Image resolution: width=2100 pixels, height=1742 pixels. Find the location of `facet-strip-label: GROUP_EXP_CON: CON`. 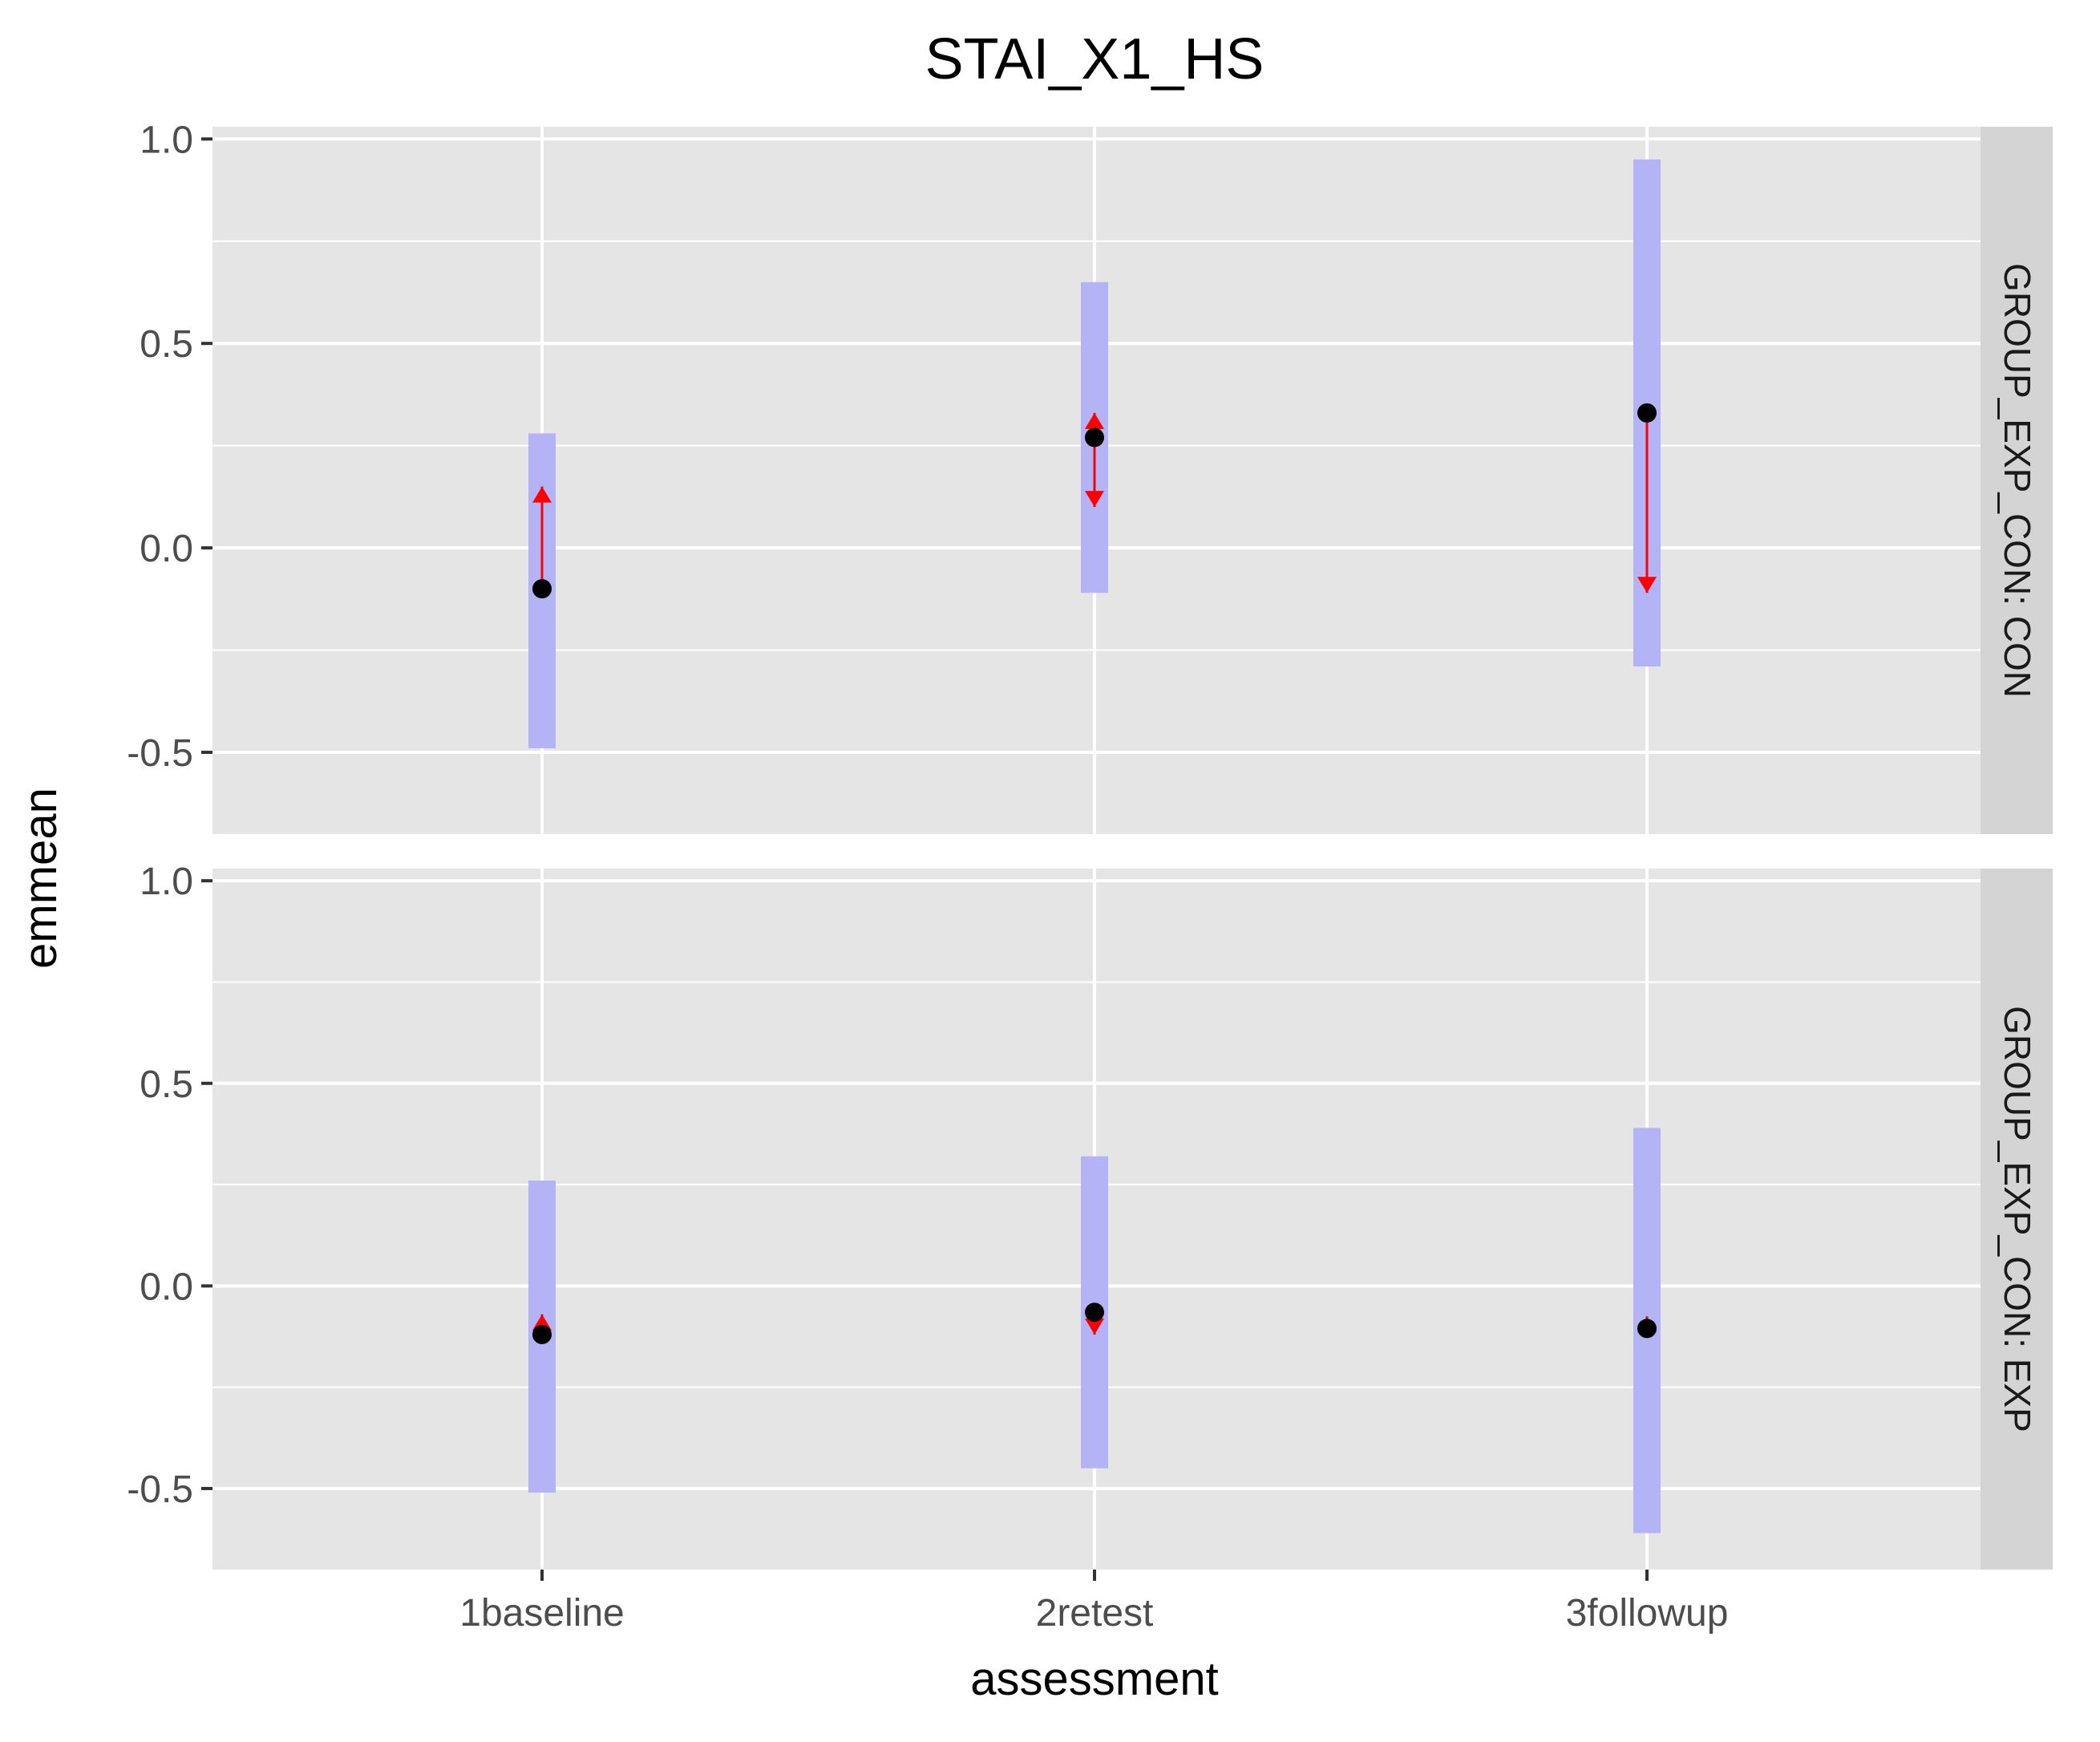

facet-strip-label: GROUP_EXP_CON: CON is located at coordinates (2017, 480).